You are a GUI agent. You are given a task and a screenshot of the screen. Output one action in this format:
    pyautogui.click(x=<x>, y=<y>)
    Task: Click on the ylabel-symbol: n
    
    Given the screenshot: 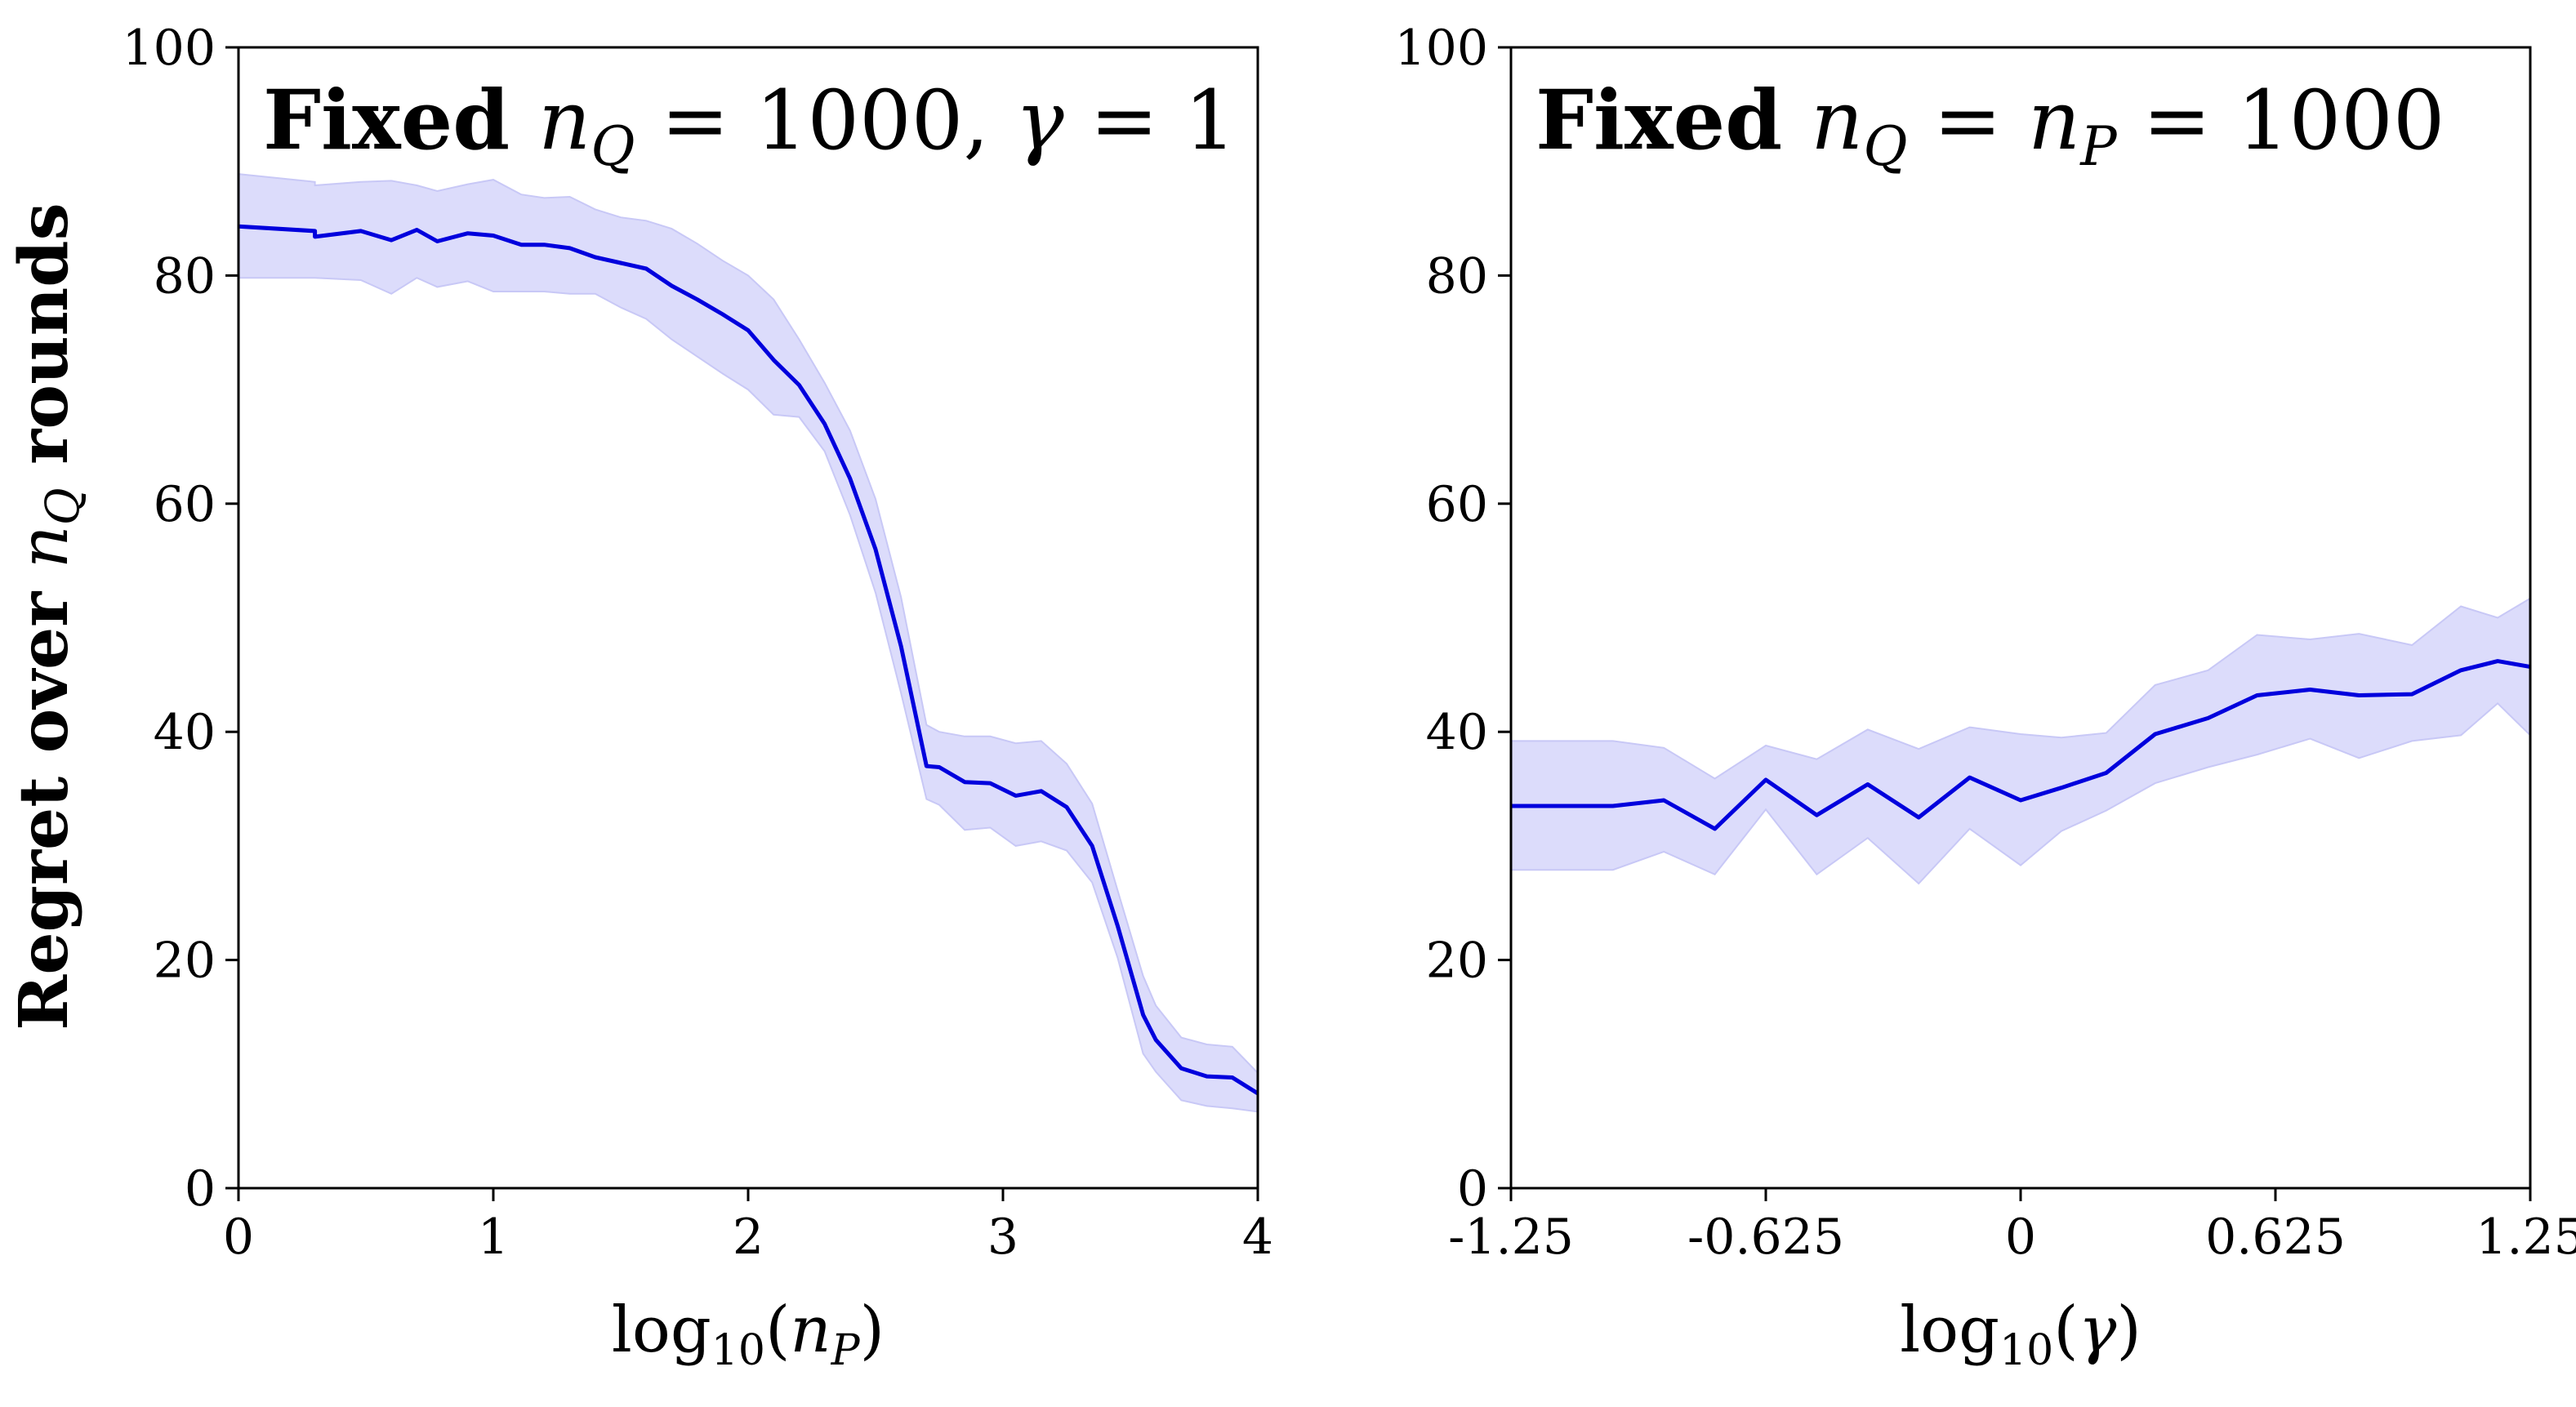 What is the action you would take?
    pyautogui.click(x=44, y=546)
    